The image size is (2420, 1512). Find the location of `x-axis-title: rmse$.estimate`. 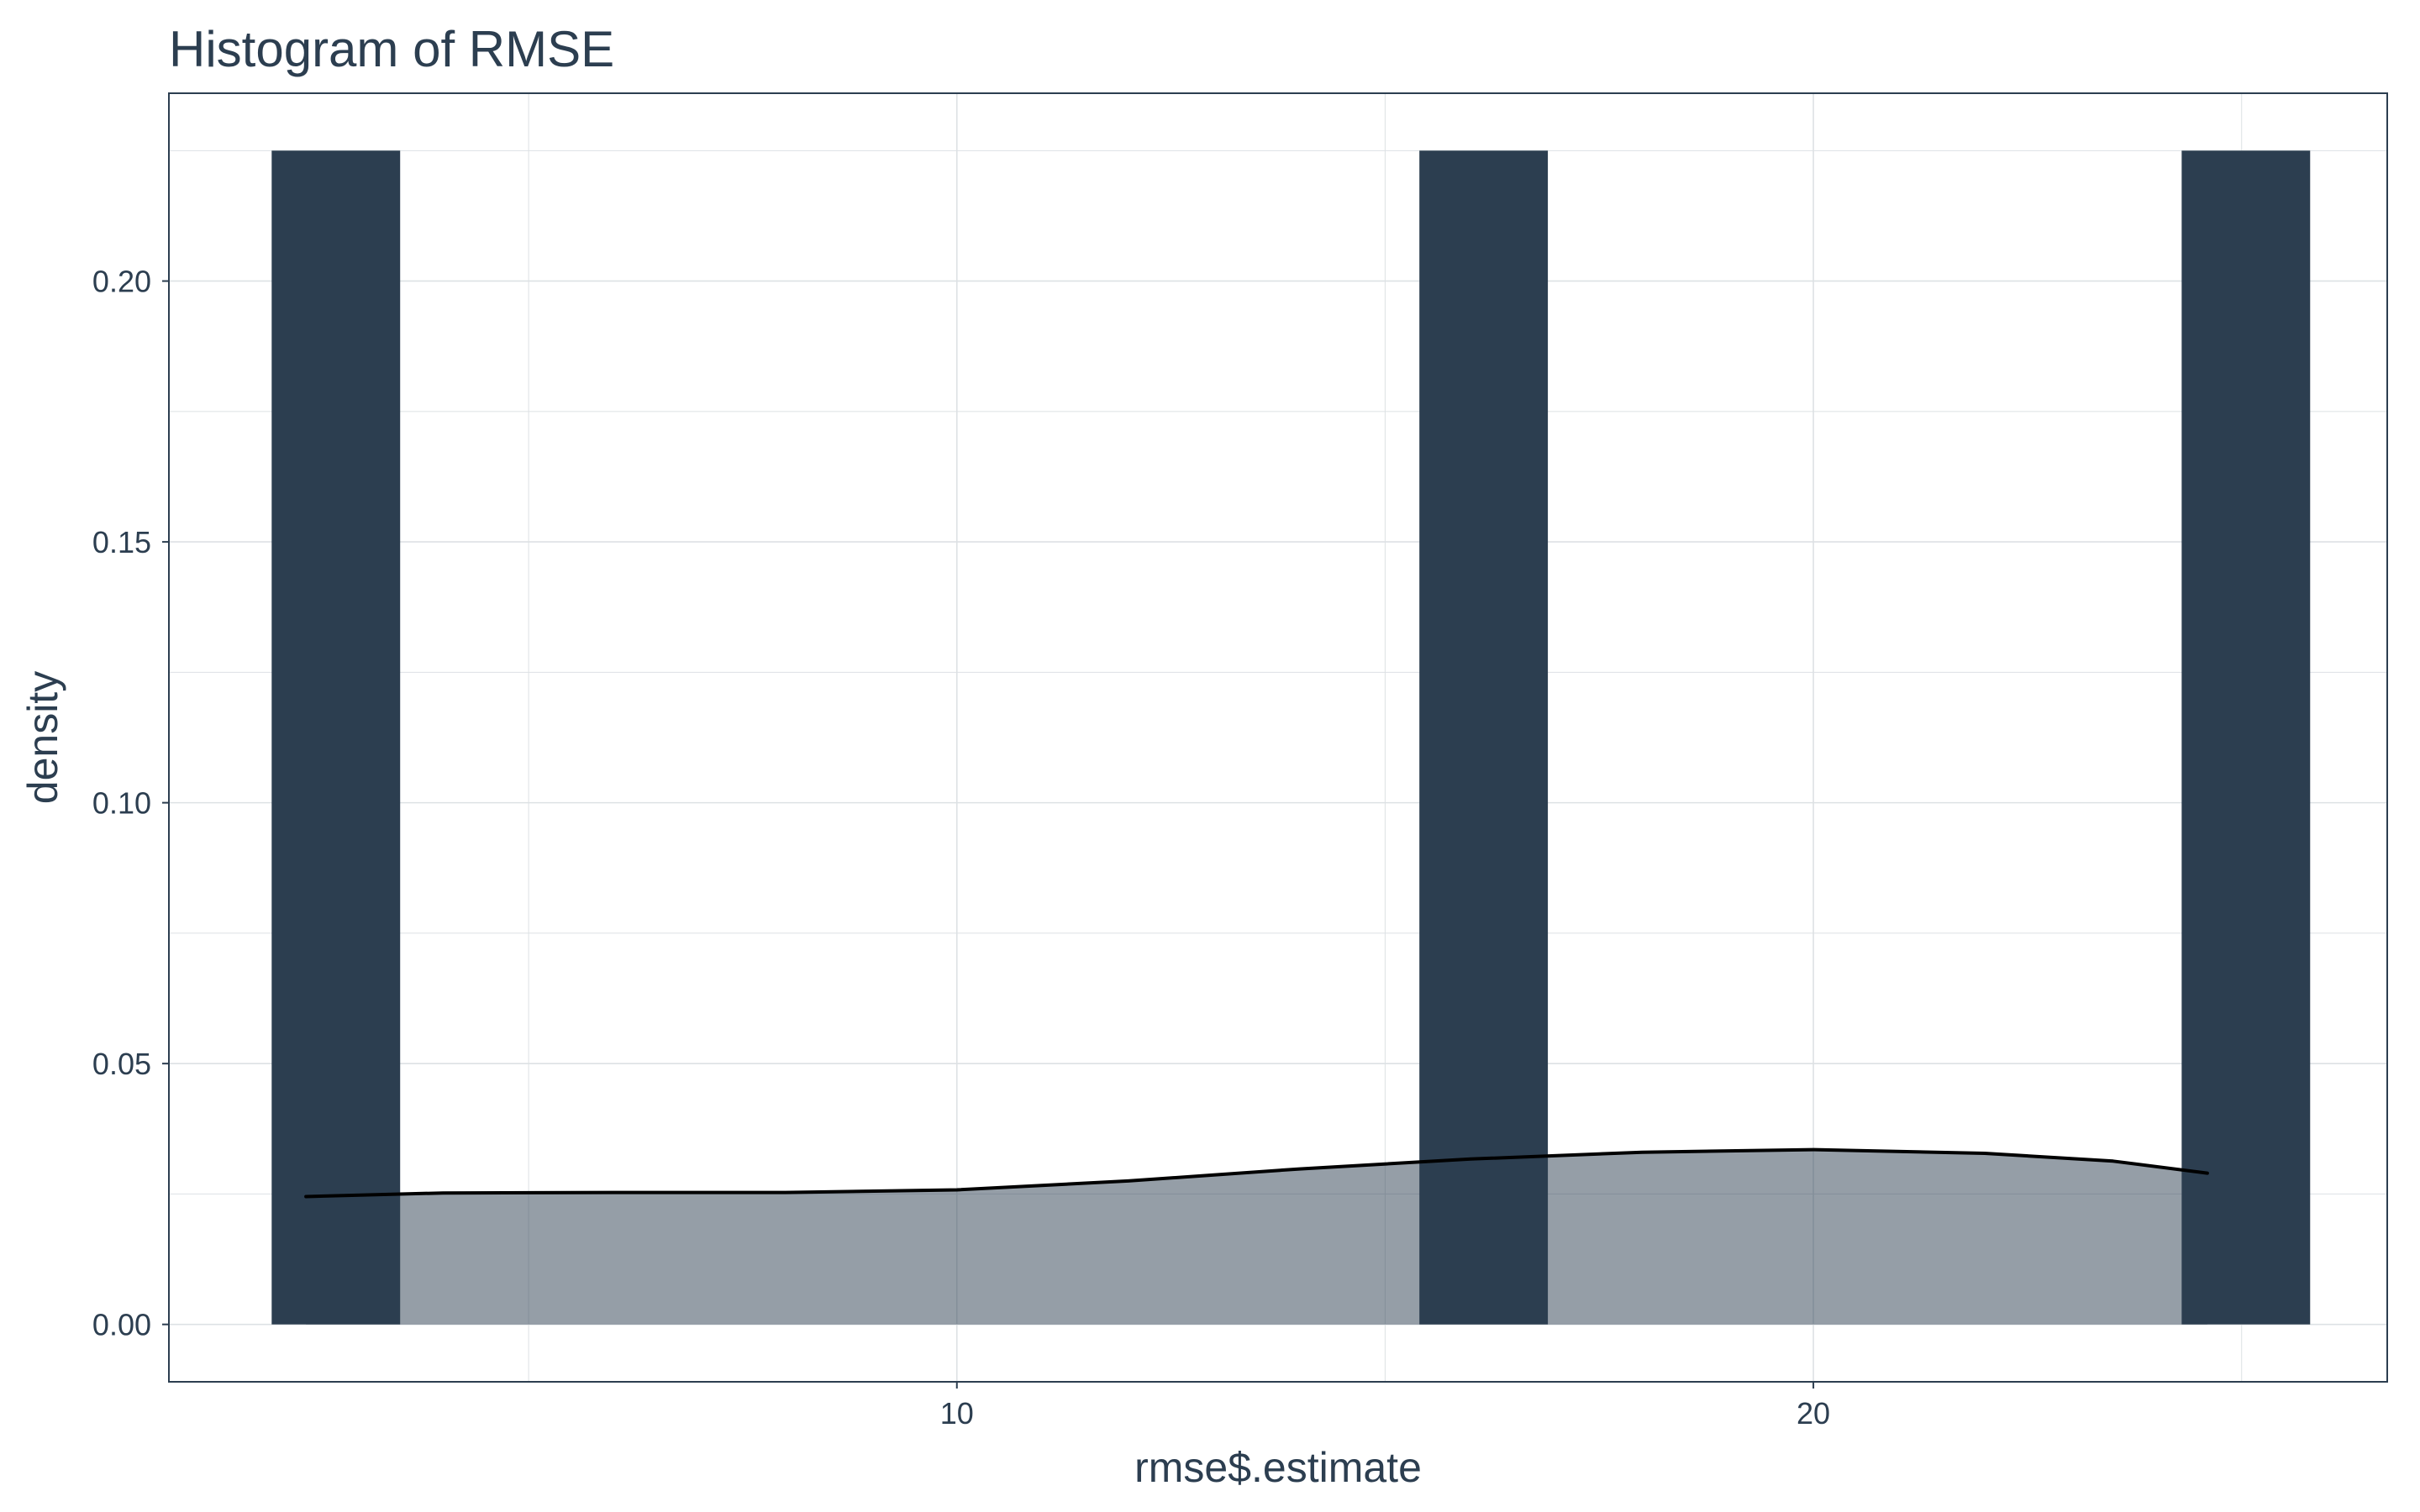

x-axis-title: rmse$.estimate is located at coordinates (1278, 1467).